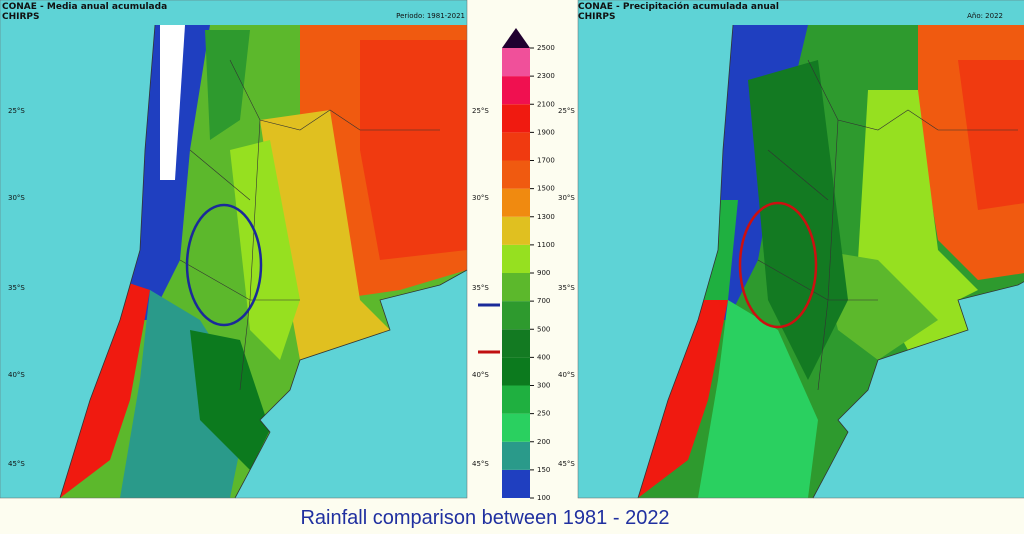  Describe the element at coordinates (543, 386) in the screenshot. I see `colorbar-label: 300` at that location.